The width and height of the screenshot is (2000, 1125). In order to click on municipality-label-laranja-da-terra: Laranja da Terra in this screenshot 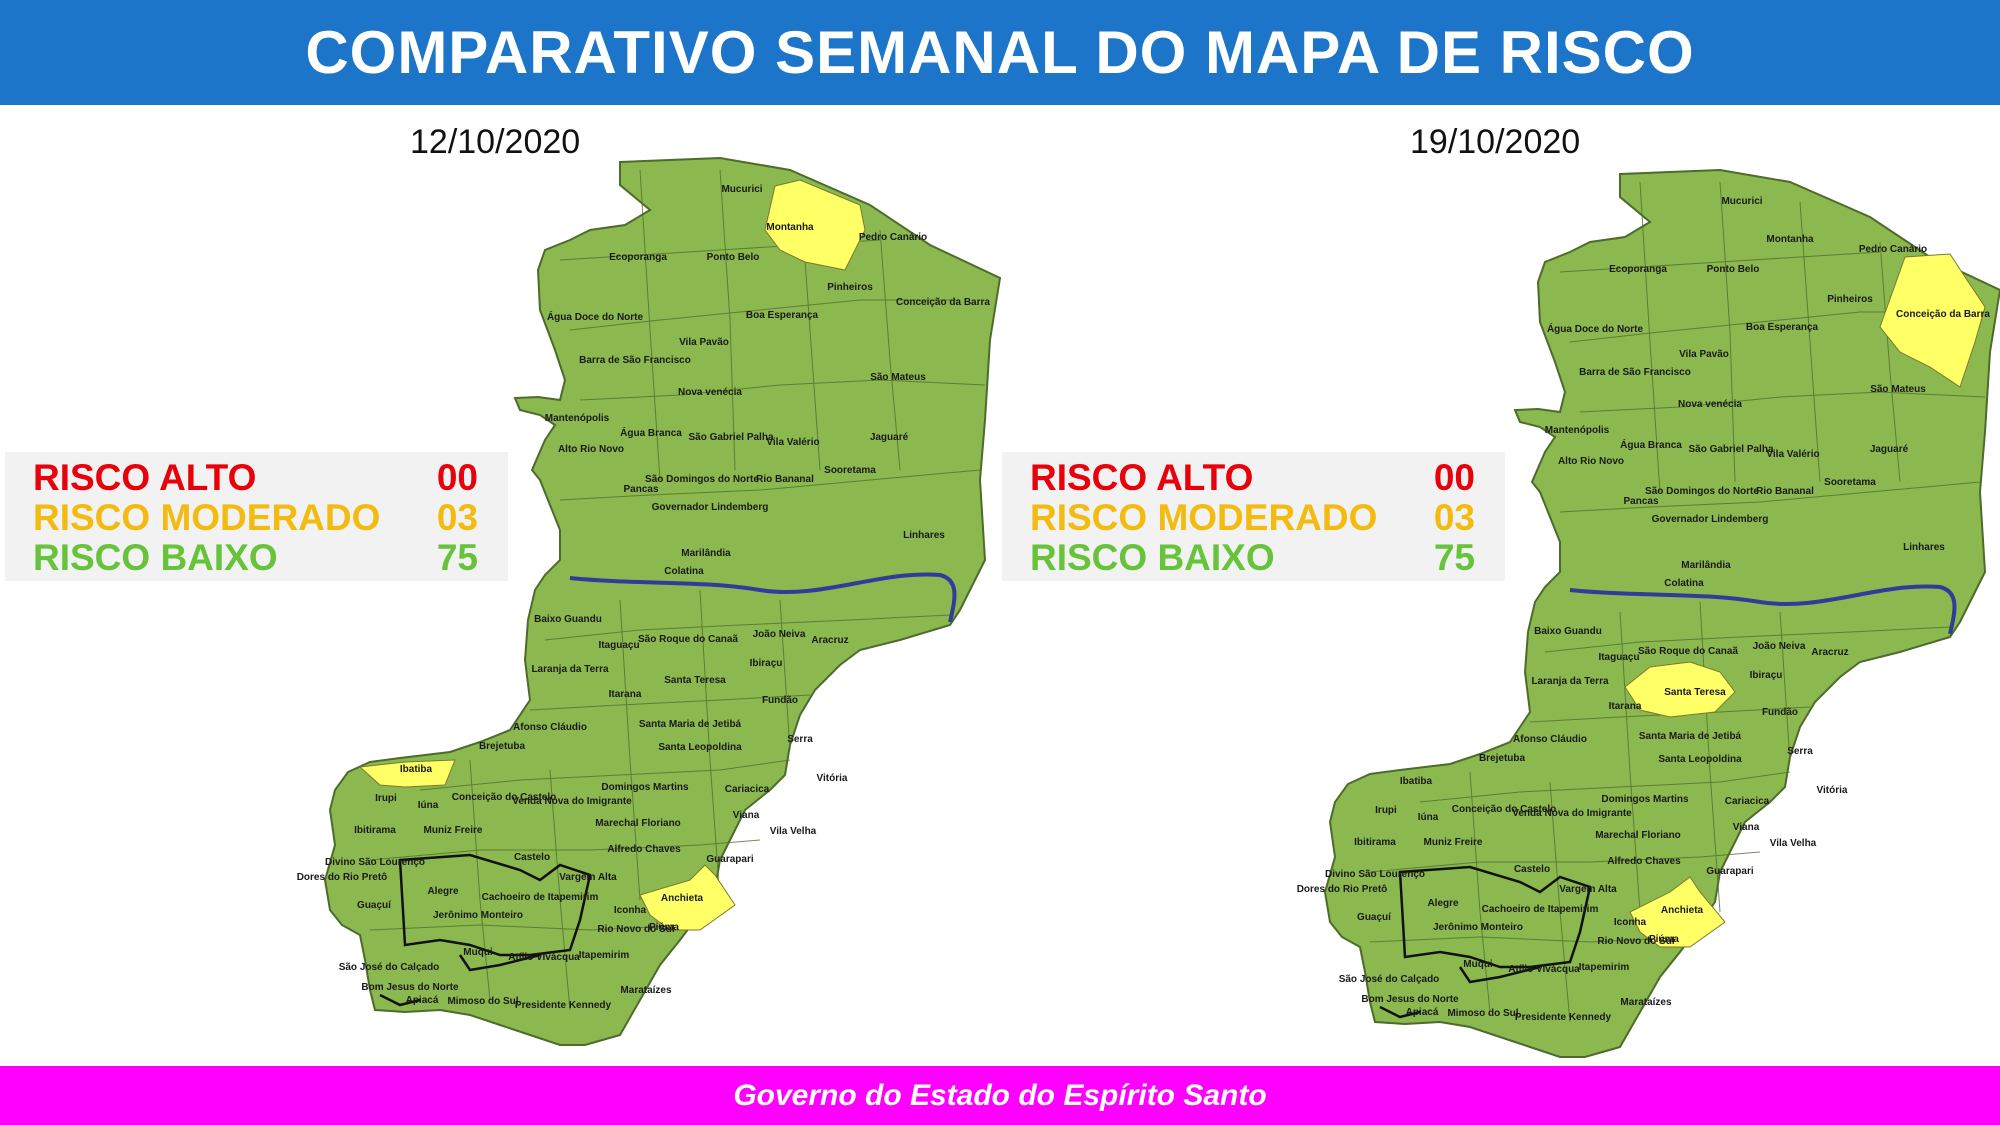, I will do `click(1570, 681)`.